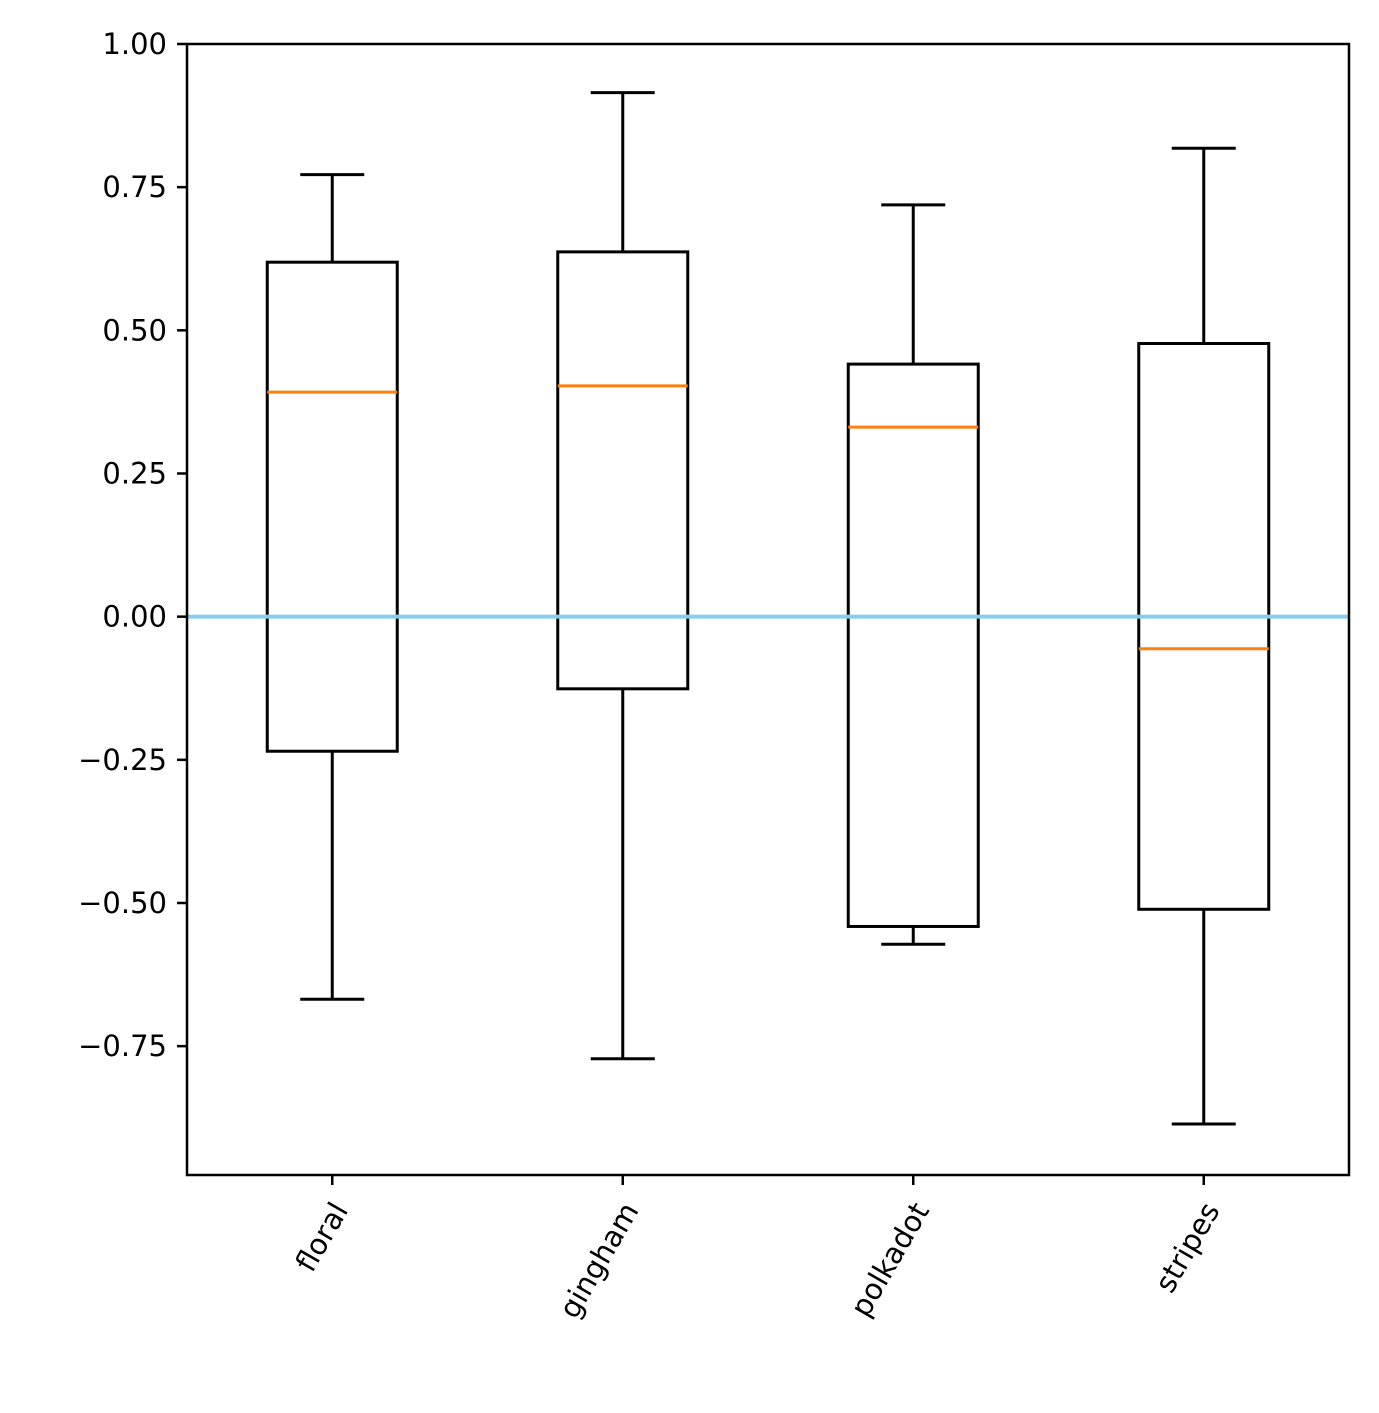 The width and height of the screenshot is (1379, 1413). Describe the element at coordinates (623, 470) in the screenshot. I see `box-gingham` at that location.